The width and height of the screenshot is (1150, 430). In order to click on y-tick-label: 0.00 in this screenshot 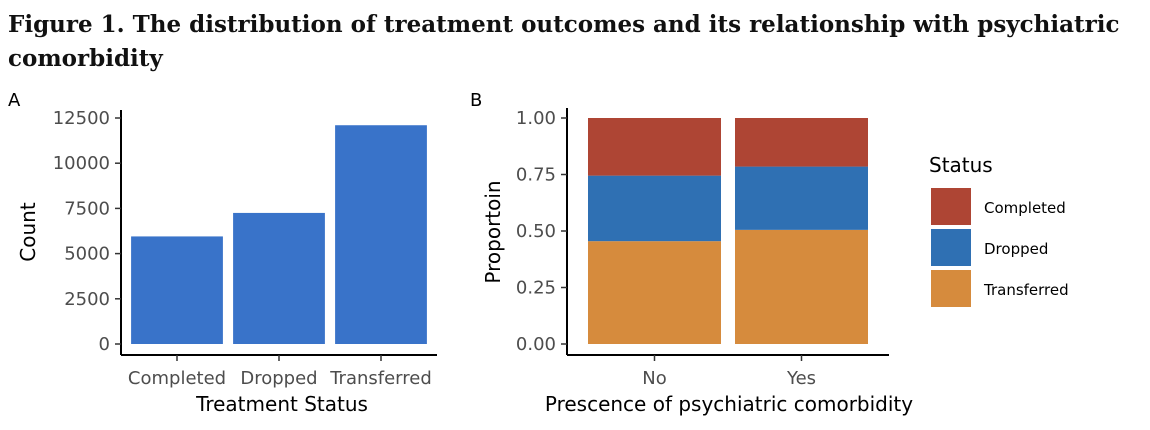, I will do `click(536, 344)`.